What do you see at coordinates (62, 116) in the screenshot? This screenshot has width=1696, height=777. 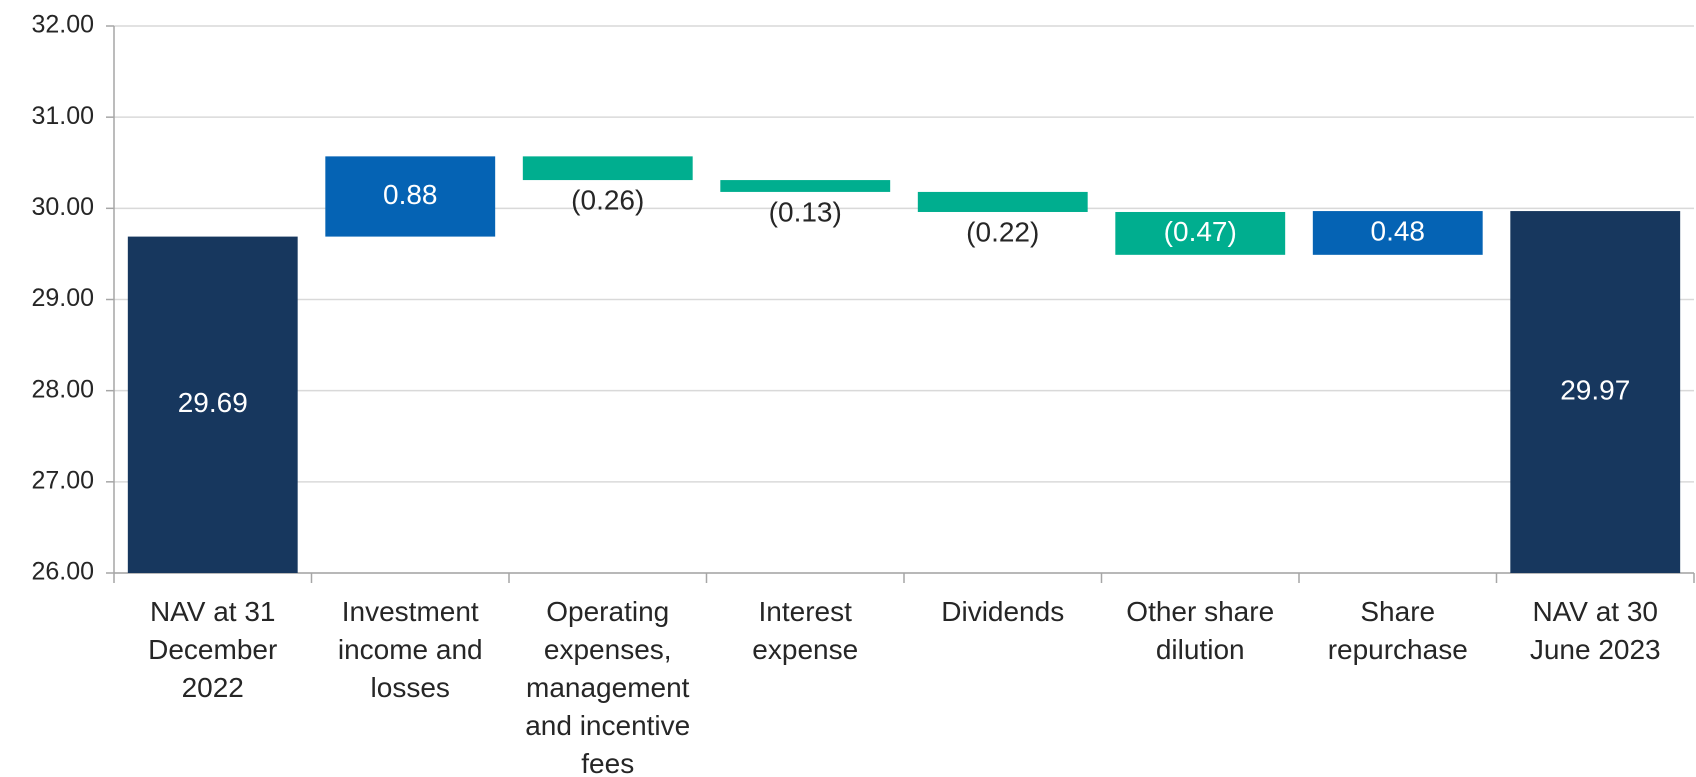 I see `y-tick-label: 31.00` at bounding box center [62, 116].